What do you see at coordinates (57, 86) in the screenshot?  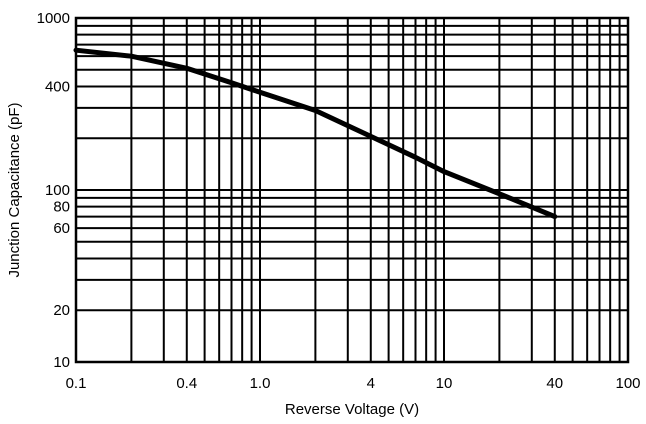 I see `y-tick-label: 400` at bounding box center [57, 86].